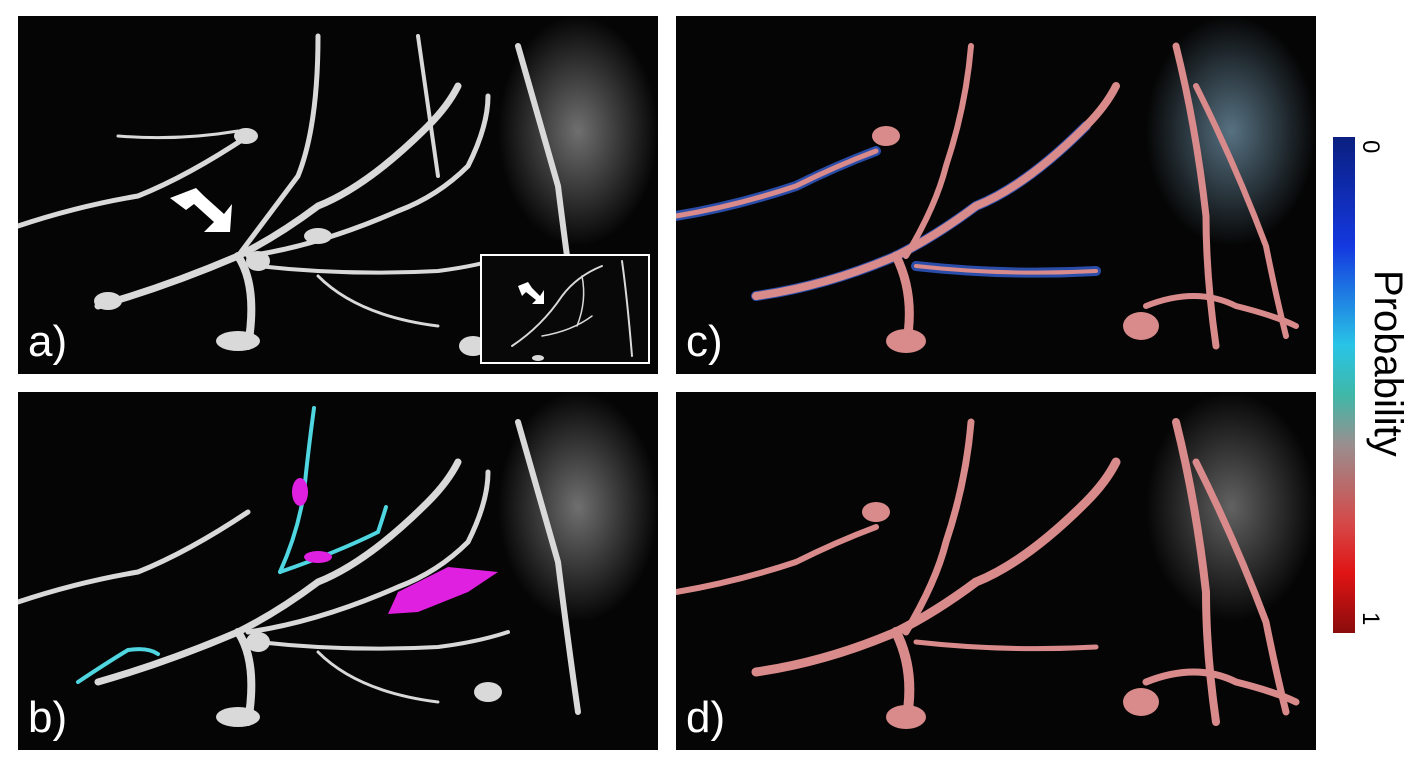  Describe the element at coordinates (1344, 385) in the screenshot. I see `probability-colorbar` at that location.